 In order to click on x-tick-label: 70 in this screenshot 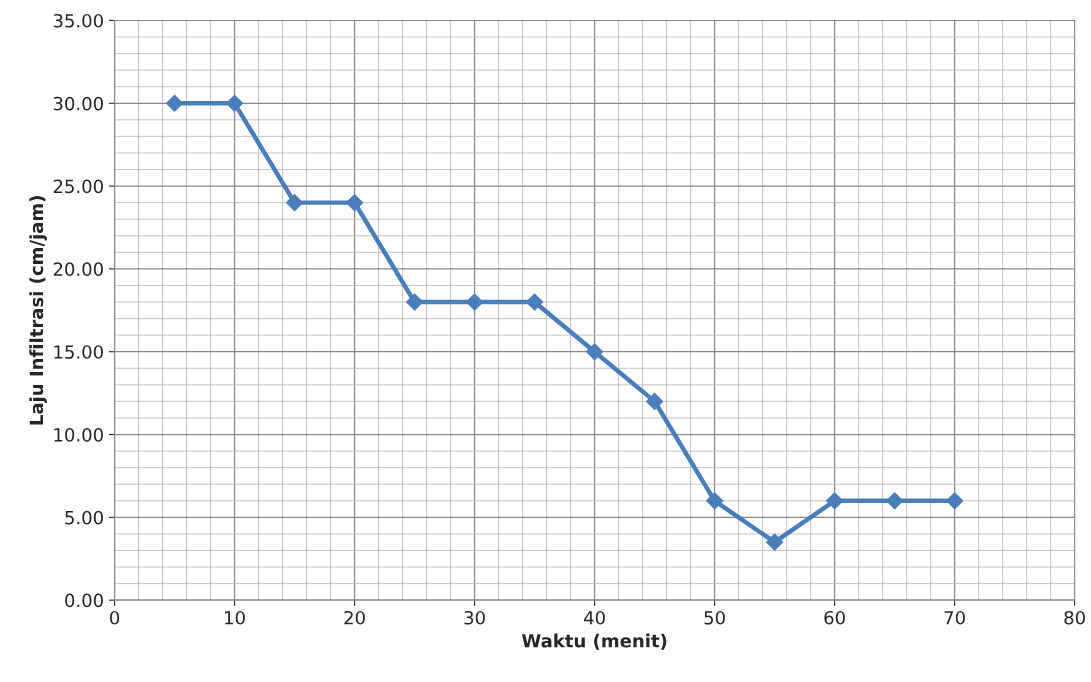, I will do `click(954, 617)`.